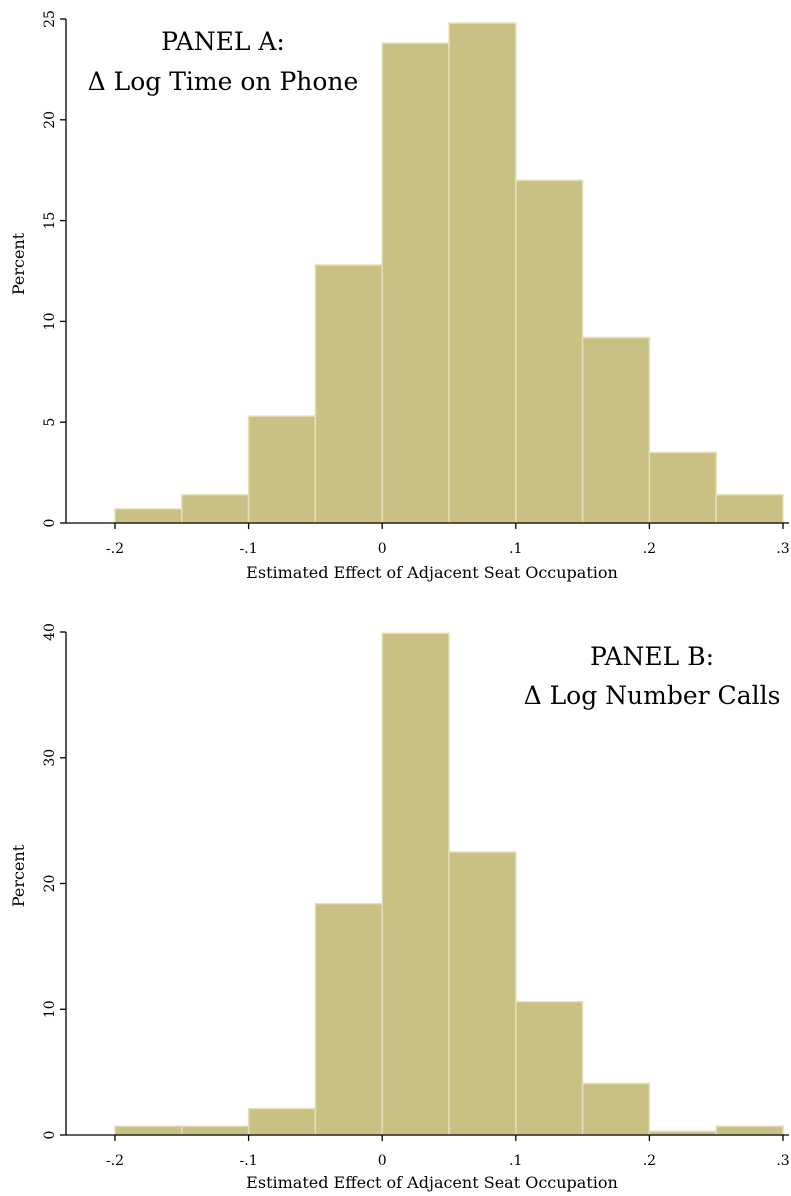  What do you see at coordinates (50, 221) in the screenshot?
I see `panel-a-y-tick-label: 15` at bounding box center [50, 221].